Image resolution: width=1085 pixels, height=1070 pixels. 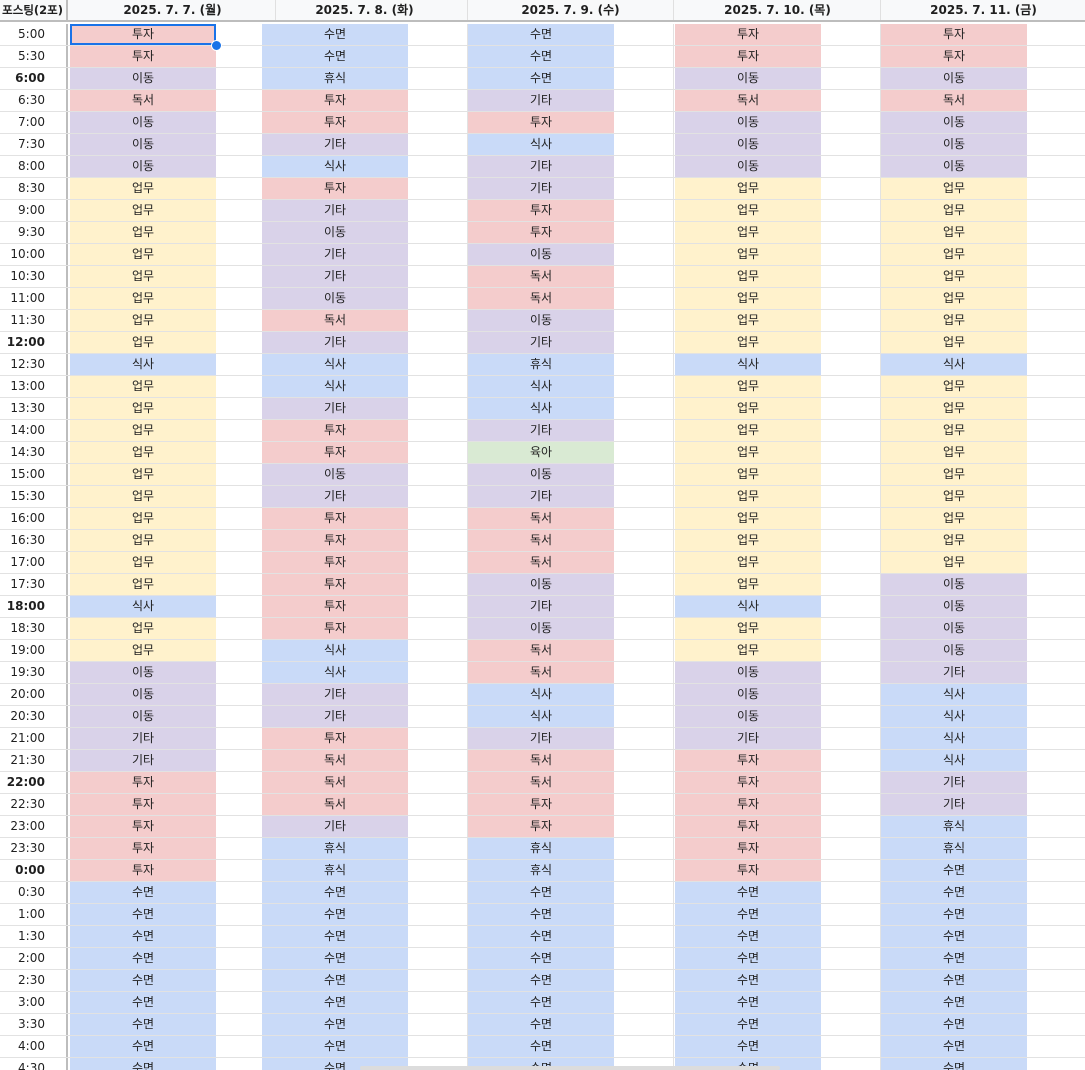 I want to click on time-slot-label: 23:30, so click(x=34, y=848).